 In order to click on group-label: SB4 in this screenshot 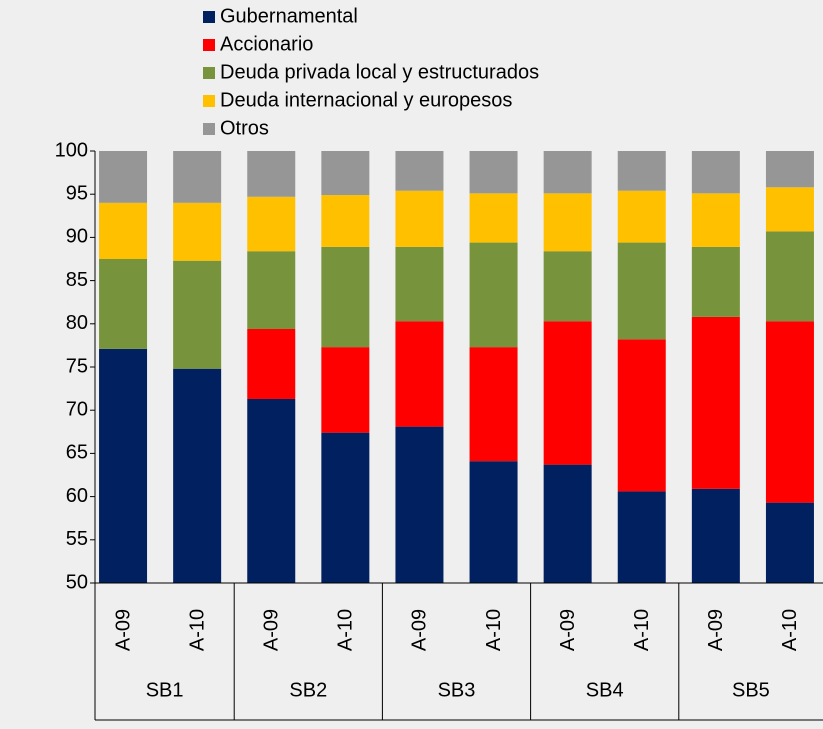, I will do `click(605, 690)`.